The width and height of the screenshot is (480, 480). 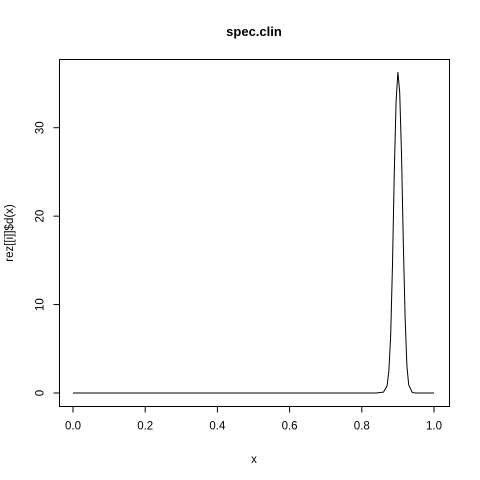 What do you see at coordinates (41, 393) in the screenshot?
I see `y-tick-label: 0` at bounding box center [41, 393].